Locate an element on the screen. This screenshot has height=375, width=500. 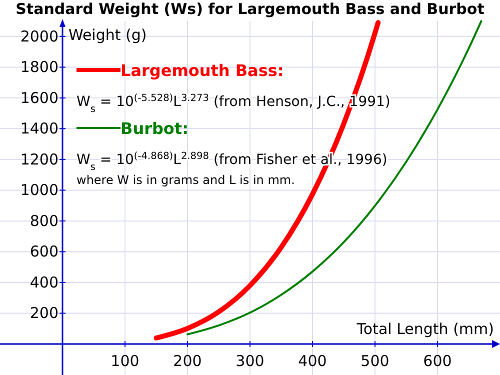
x-axis-title: Total Length (mm) is located at coordinates (425, 329).